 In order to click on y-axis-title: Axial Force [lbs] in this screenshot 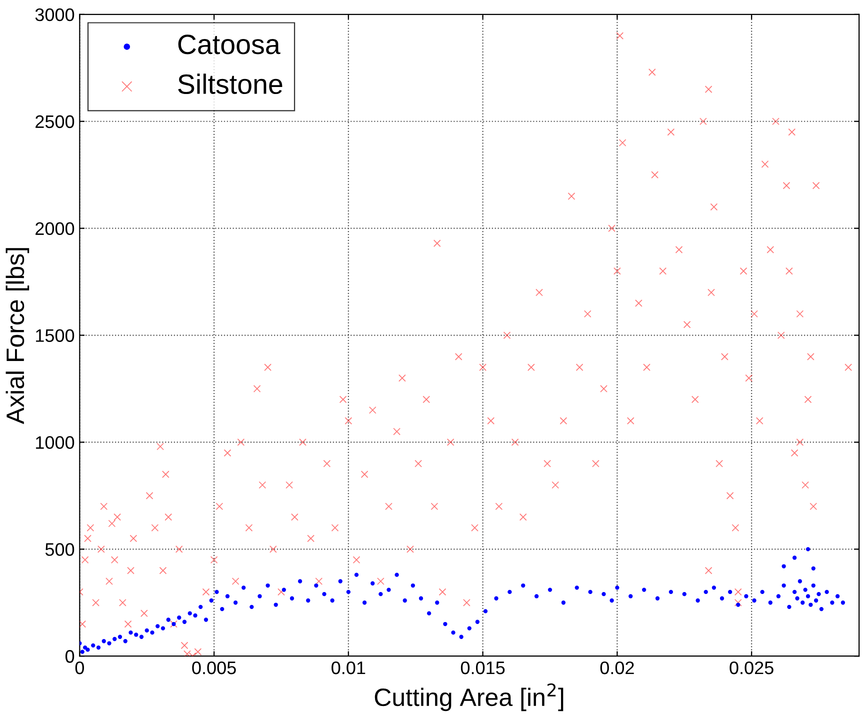, I will do `click(18, 336)`.